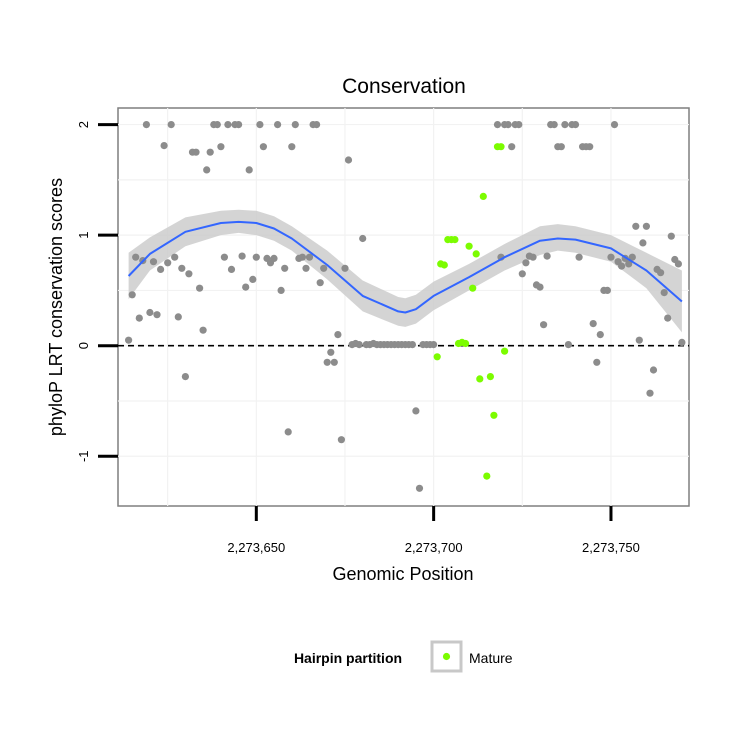  I want to click on y-axis-title: phyloP LRT conservation scores, so click(56, 307).